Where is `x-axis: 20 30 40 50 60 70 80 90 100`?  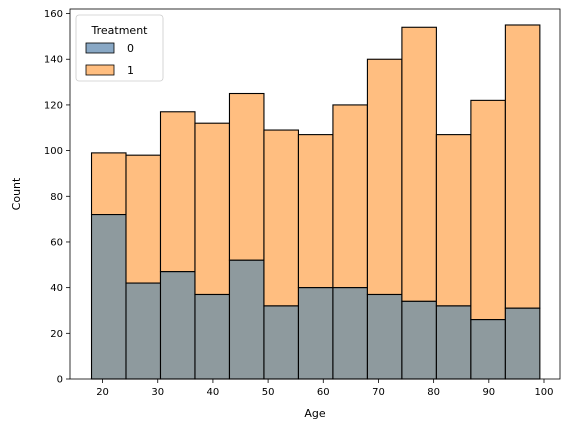
x-axis: 20 30 40 50 60 70 80 90 100 is located at coordinates (325, 388).